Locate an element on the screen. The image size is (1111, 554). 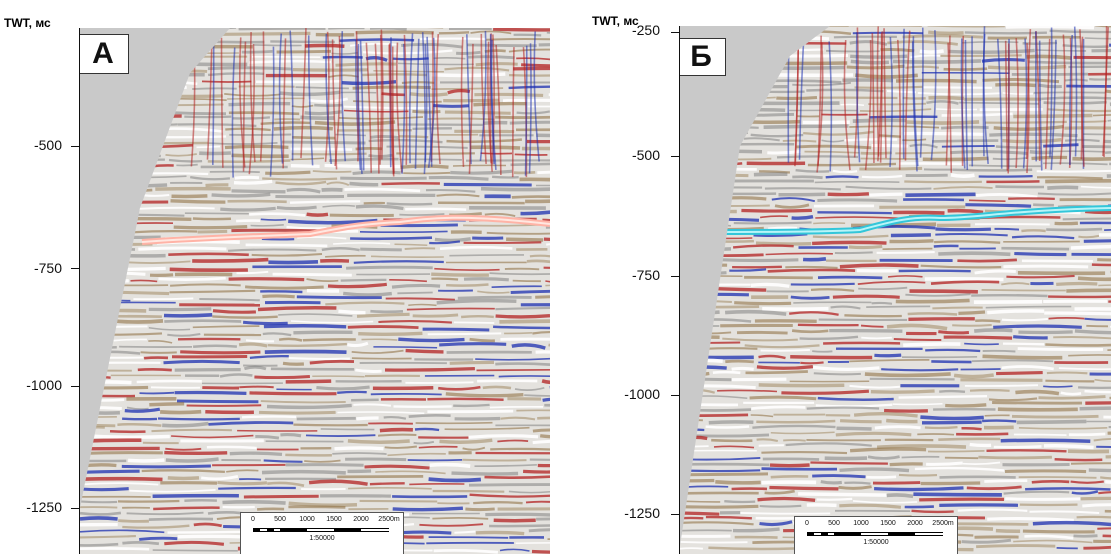
scale-bar-a: 0 500 1000 1500 2000 2500m 1:50000 is located at coordinates (322, 533).